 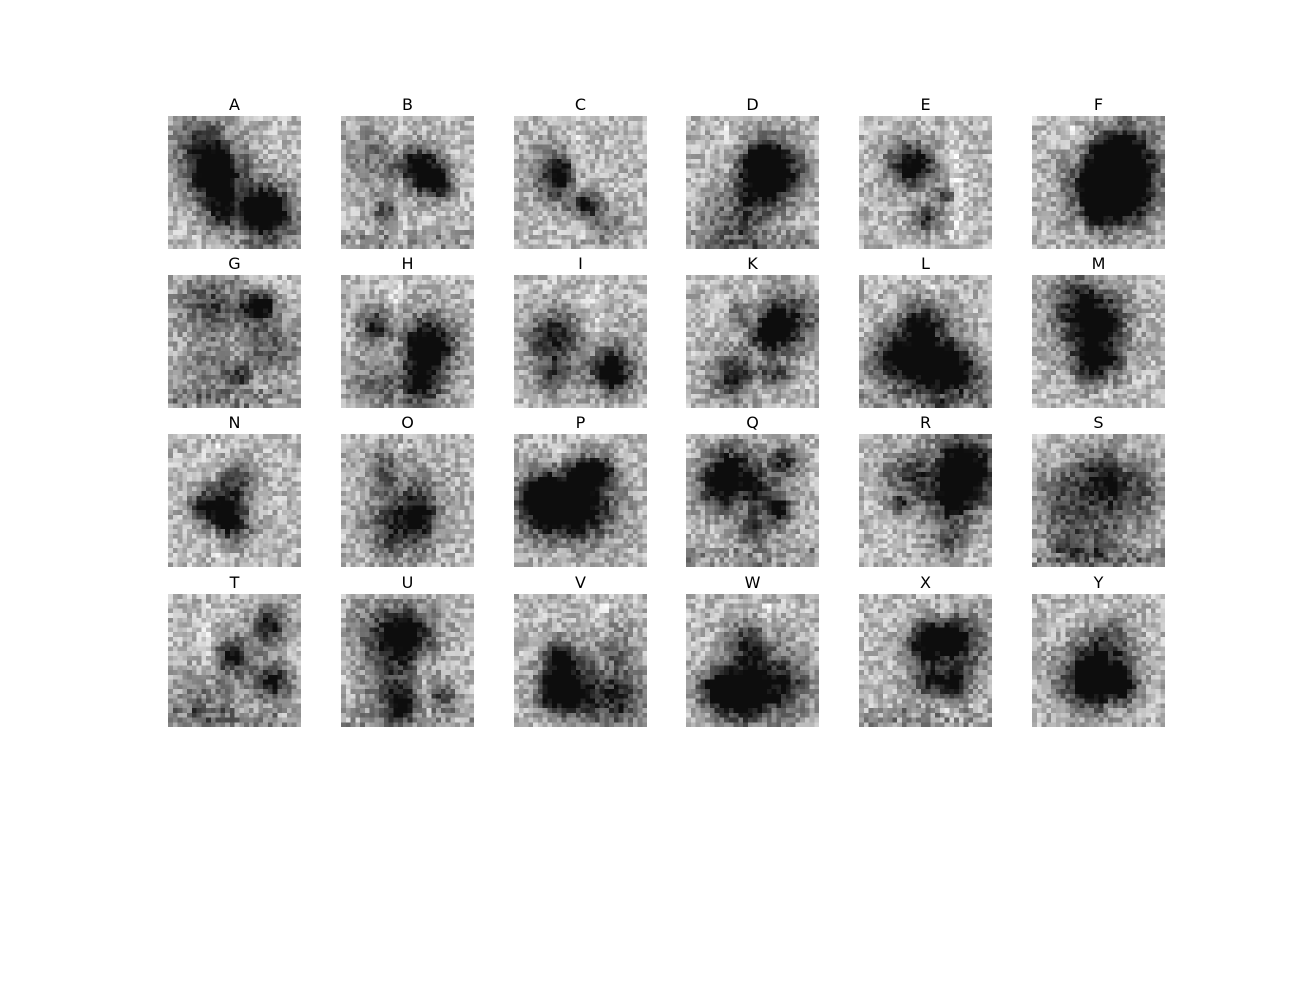 I want to click on panel-l: L, so click(x=925, y=331).